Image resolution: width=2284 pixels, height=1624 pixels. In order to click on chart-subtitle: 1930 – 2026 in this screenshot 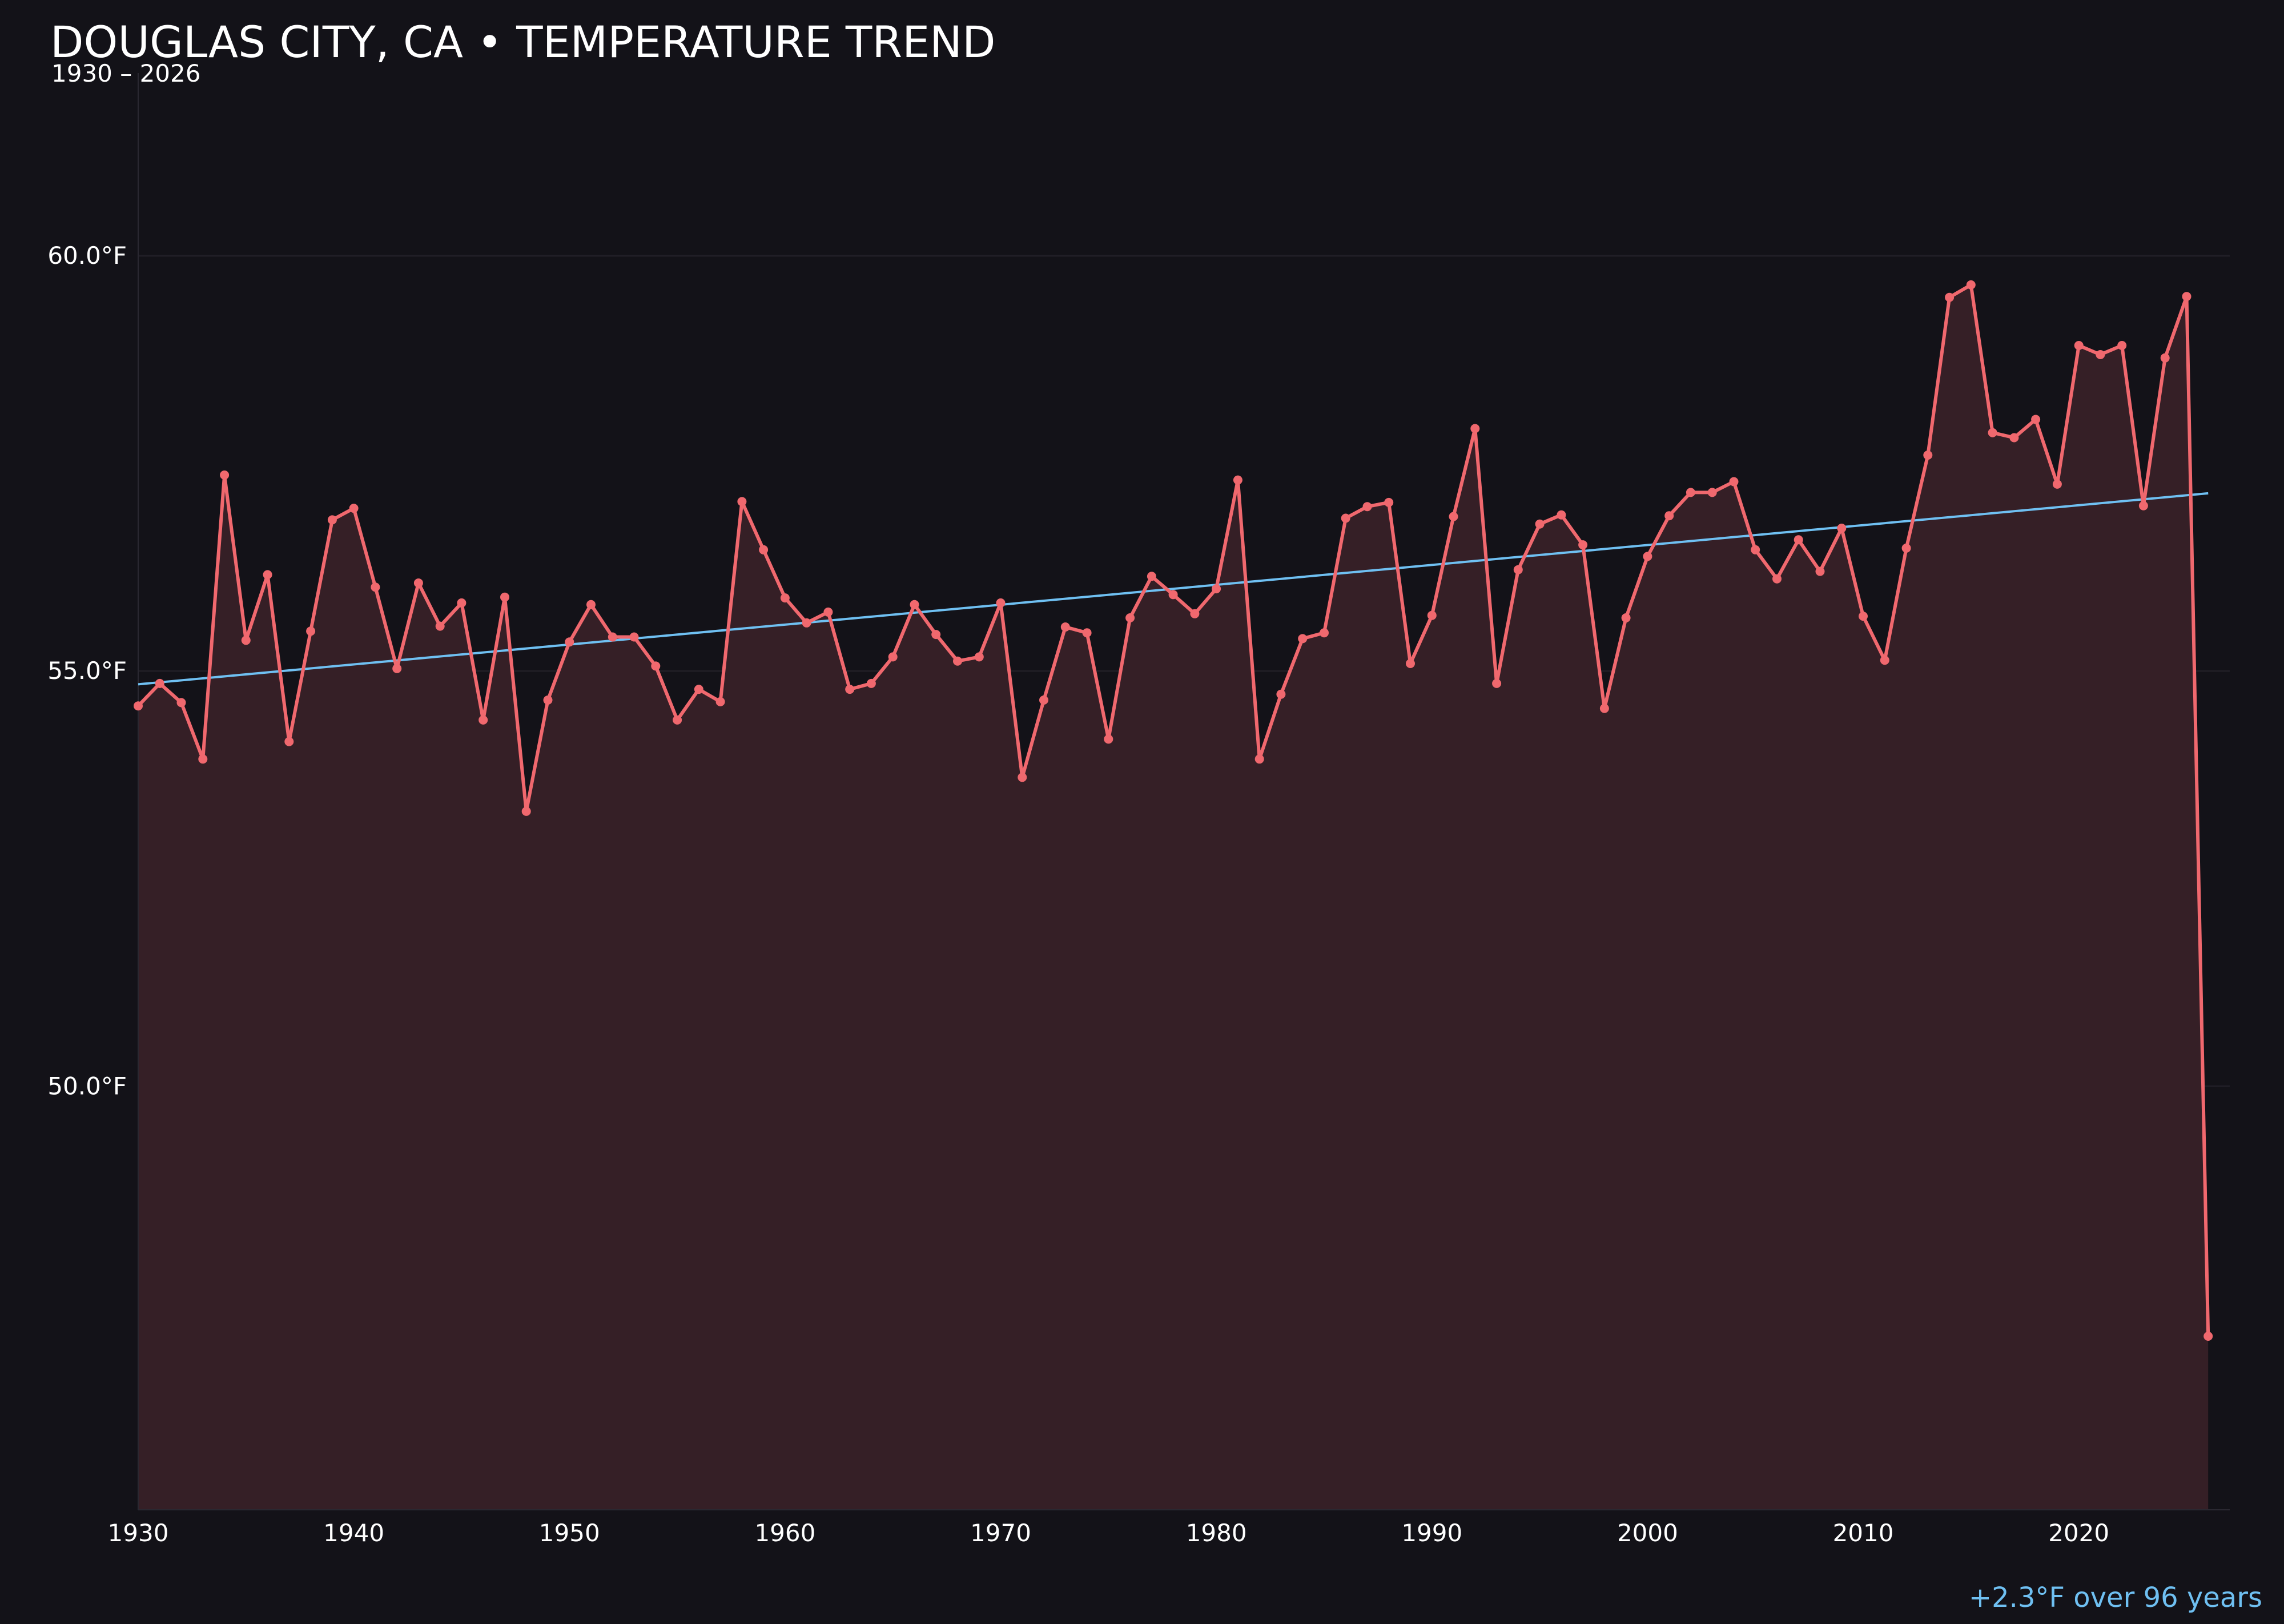, I will do `click(125, 73)`.